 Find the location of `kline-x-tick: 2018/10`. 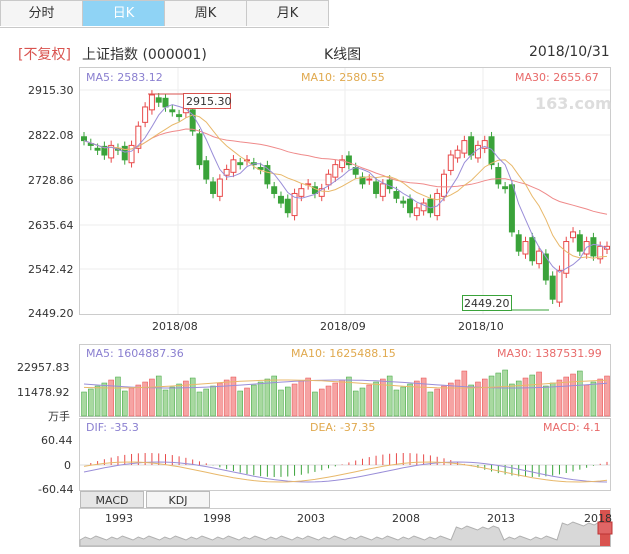

kline-x-tick: 2018/10 is located at coordinates (481, 326).